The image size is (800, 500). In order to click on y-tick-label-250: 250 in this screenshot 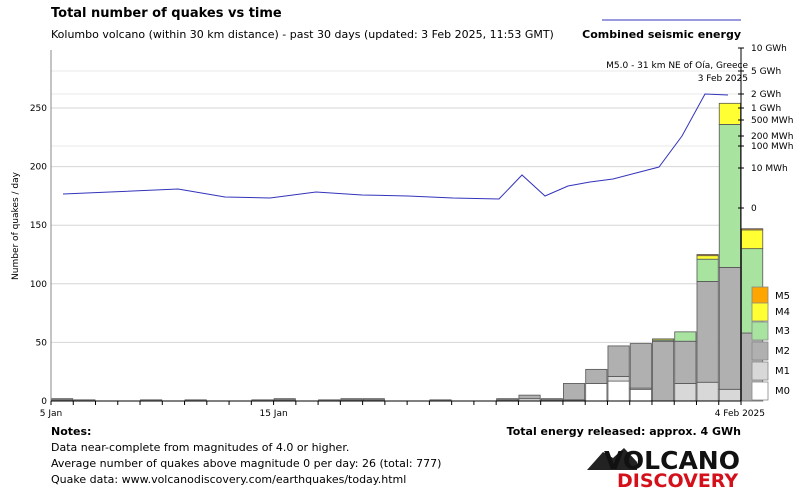, I will do `click(38, 109)`.